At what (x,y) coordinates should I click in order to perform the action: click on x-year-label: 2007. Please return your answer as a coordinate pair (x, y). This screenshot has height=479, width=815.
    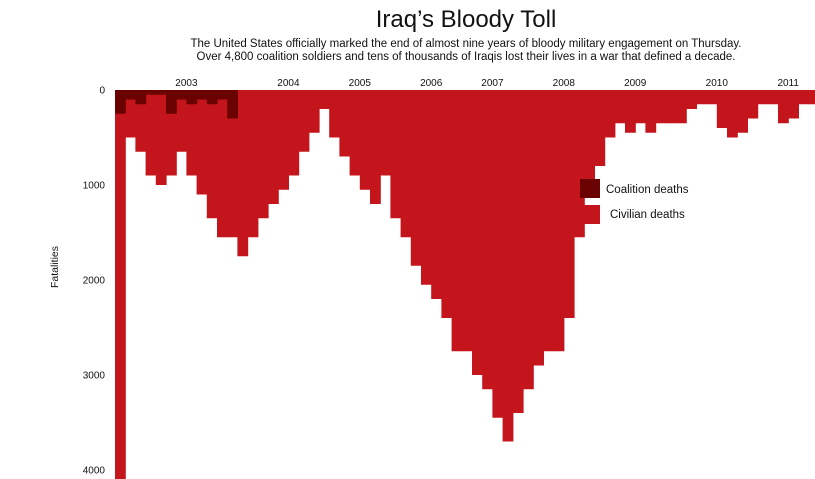
    Looking at the image, I should click on (492, 83).